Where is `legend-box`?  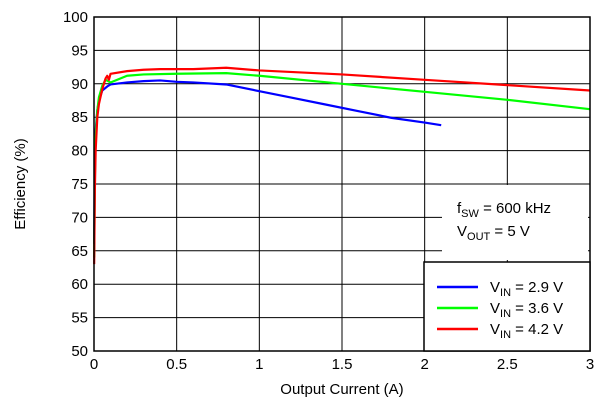
legend-box is located at coordinates (507, 306).